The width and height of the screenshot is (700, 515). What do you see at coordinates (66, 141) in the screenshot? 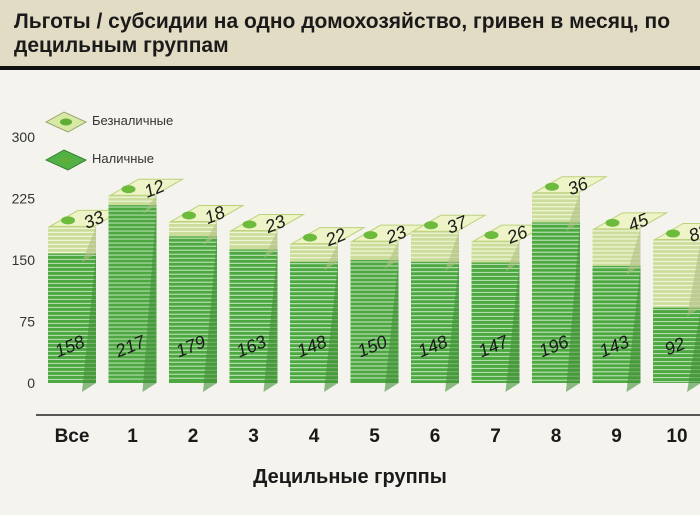
I see `legend` at bounding box center [66, 141].